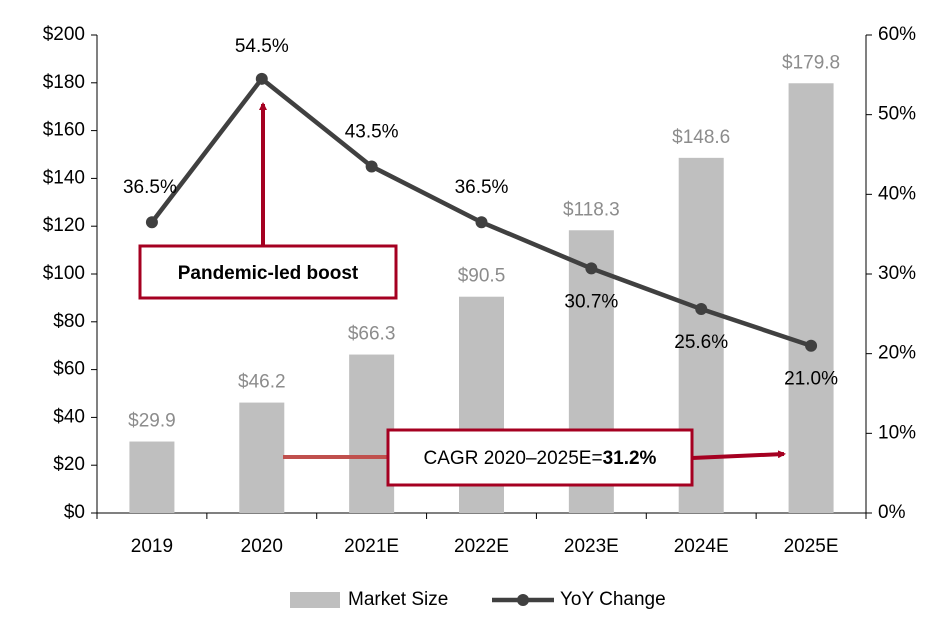 Image resolution: width=952 pixels, height=636 pixels. I want to click on legend-label: Market Size, so click(398, 599).